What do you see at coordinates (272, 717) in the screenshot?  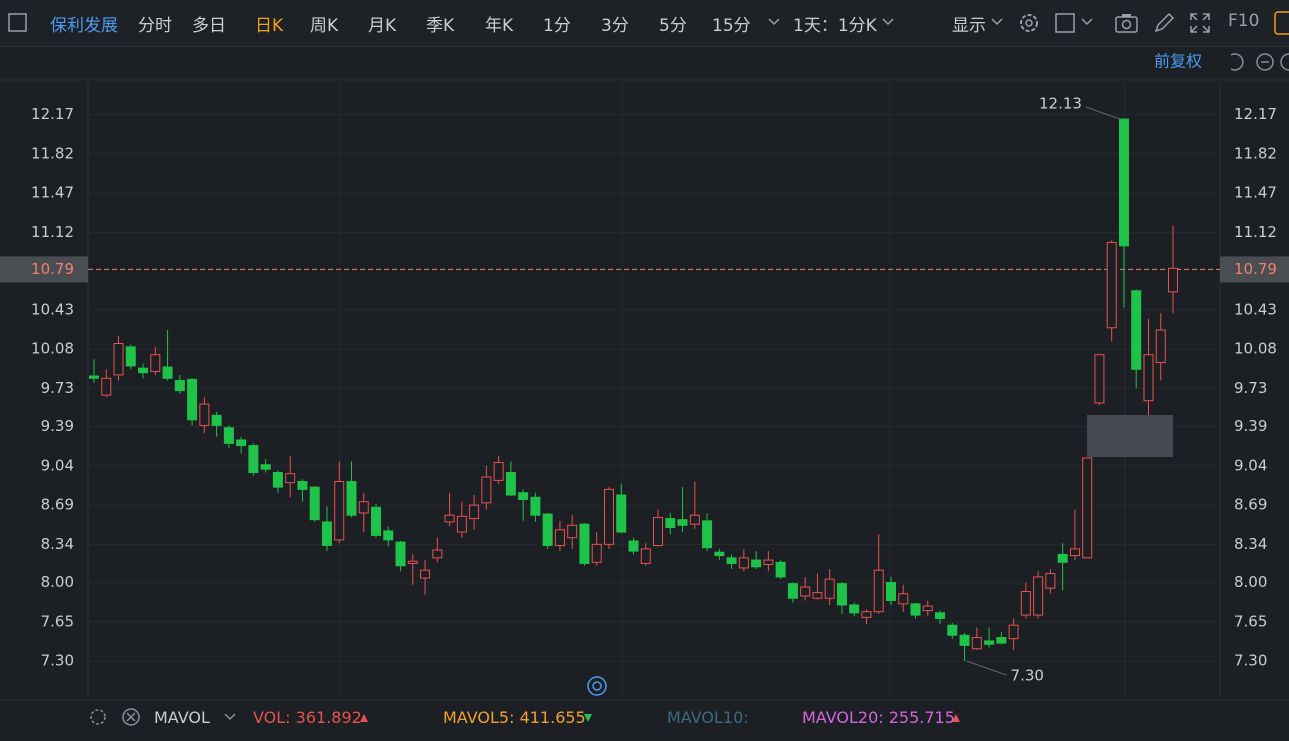 I see `label: VOL:` at bounding box center [272, 717].